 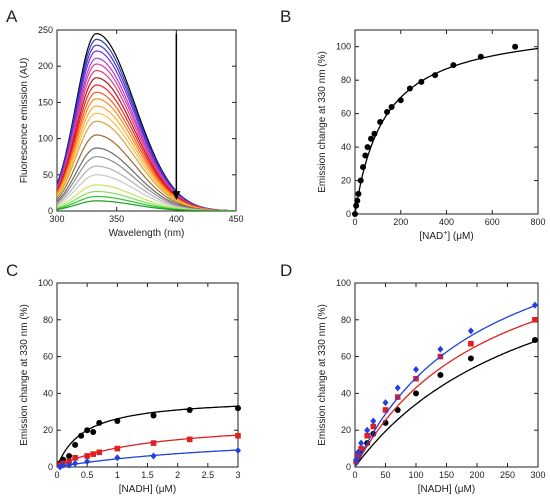 I want to click on x-tick-label: 2.5, so click(x=208, y=475).